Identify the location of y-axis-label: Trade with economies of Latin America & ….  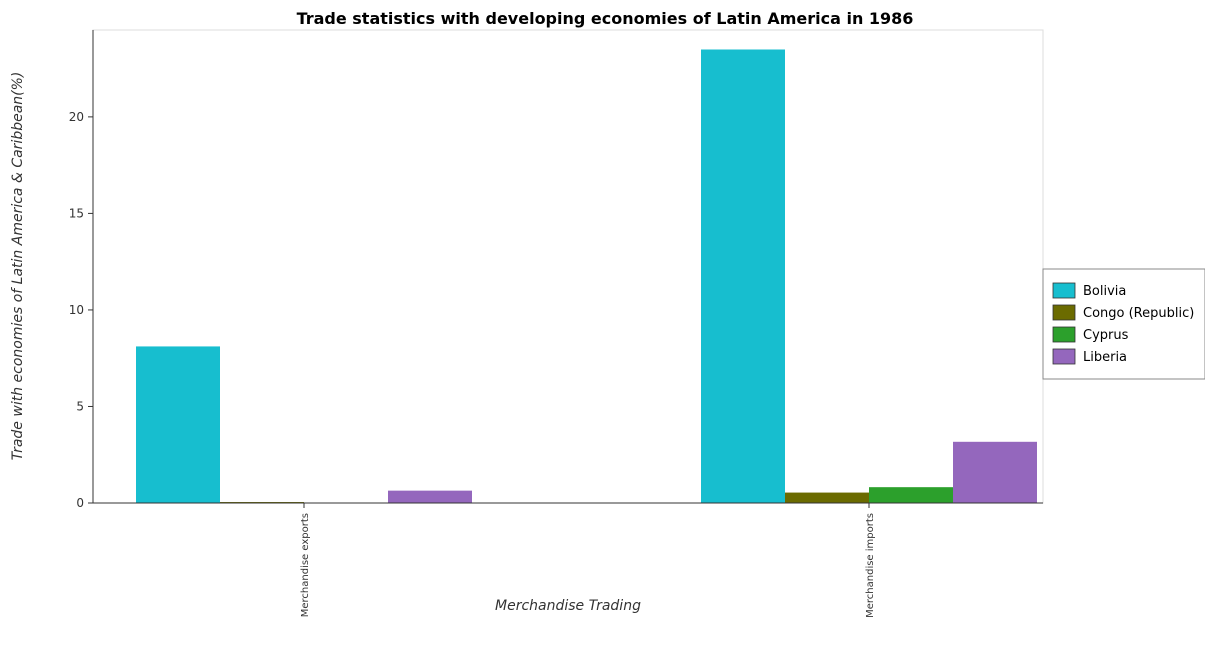
(18, 266).